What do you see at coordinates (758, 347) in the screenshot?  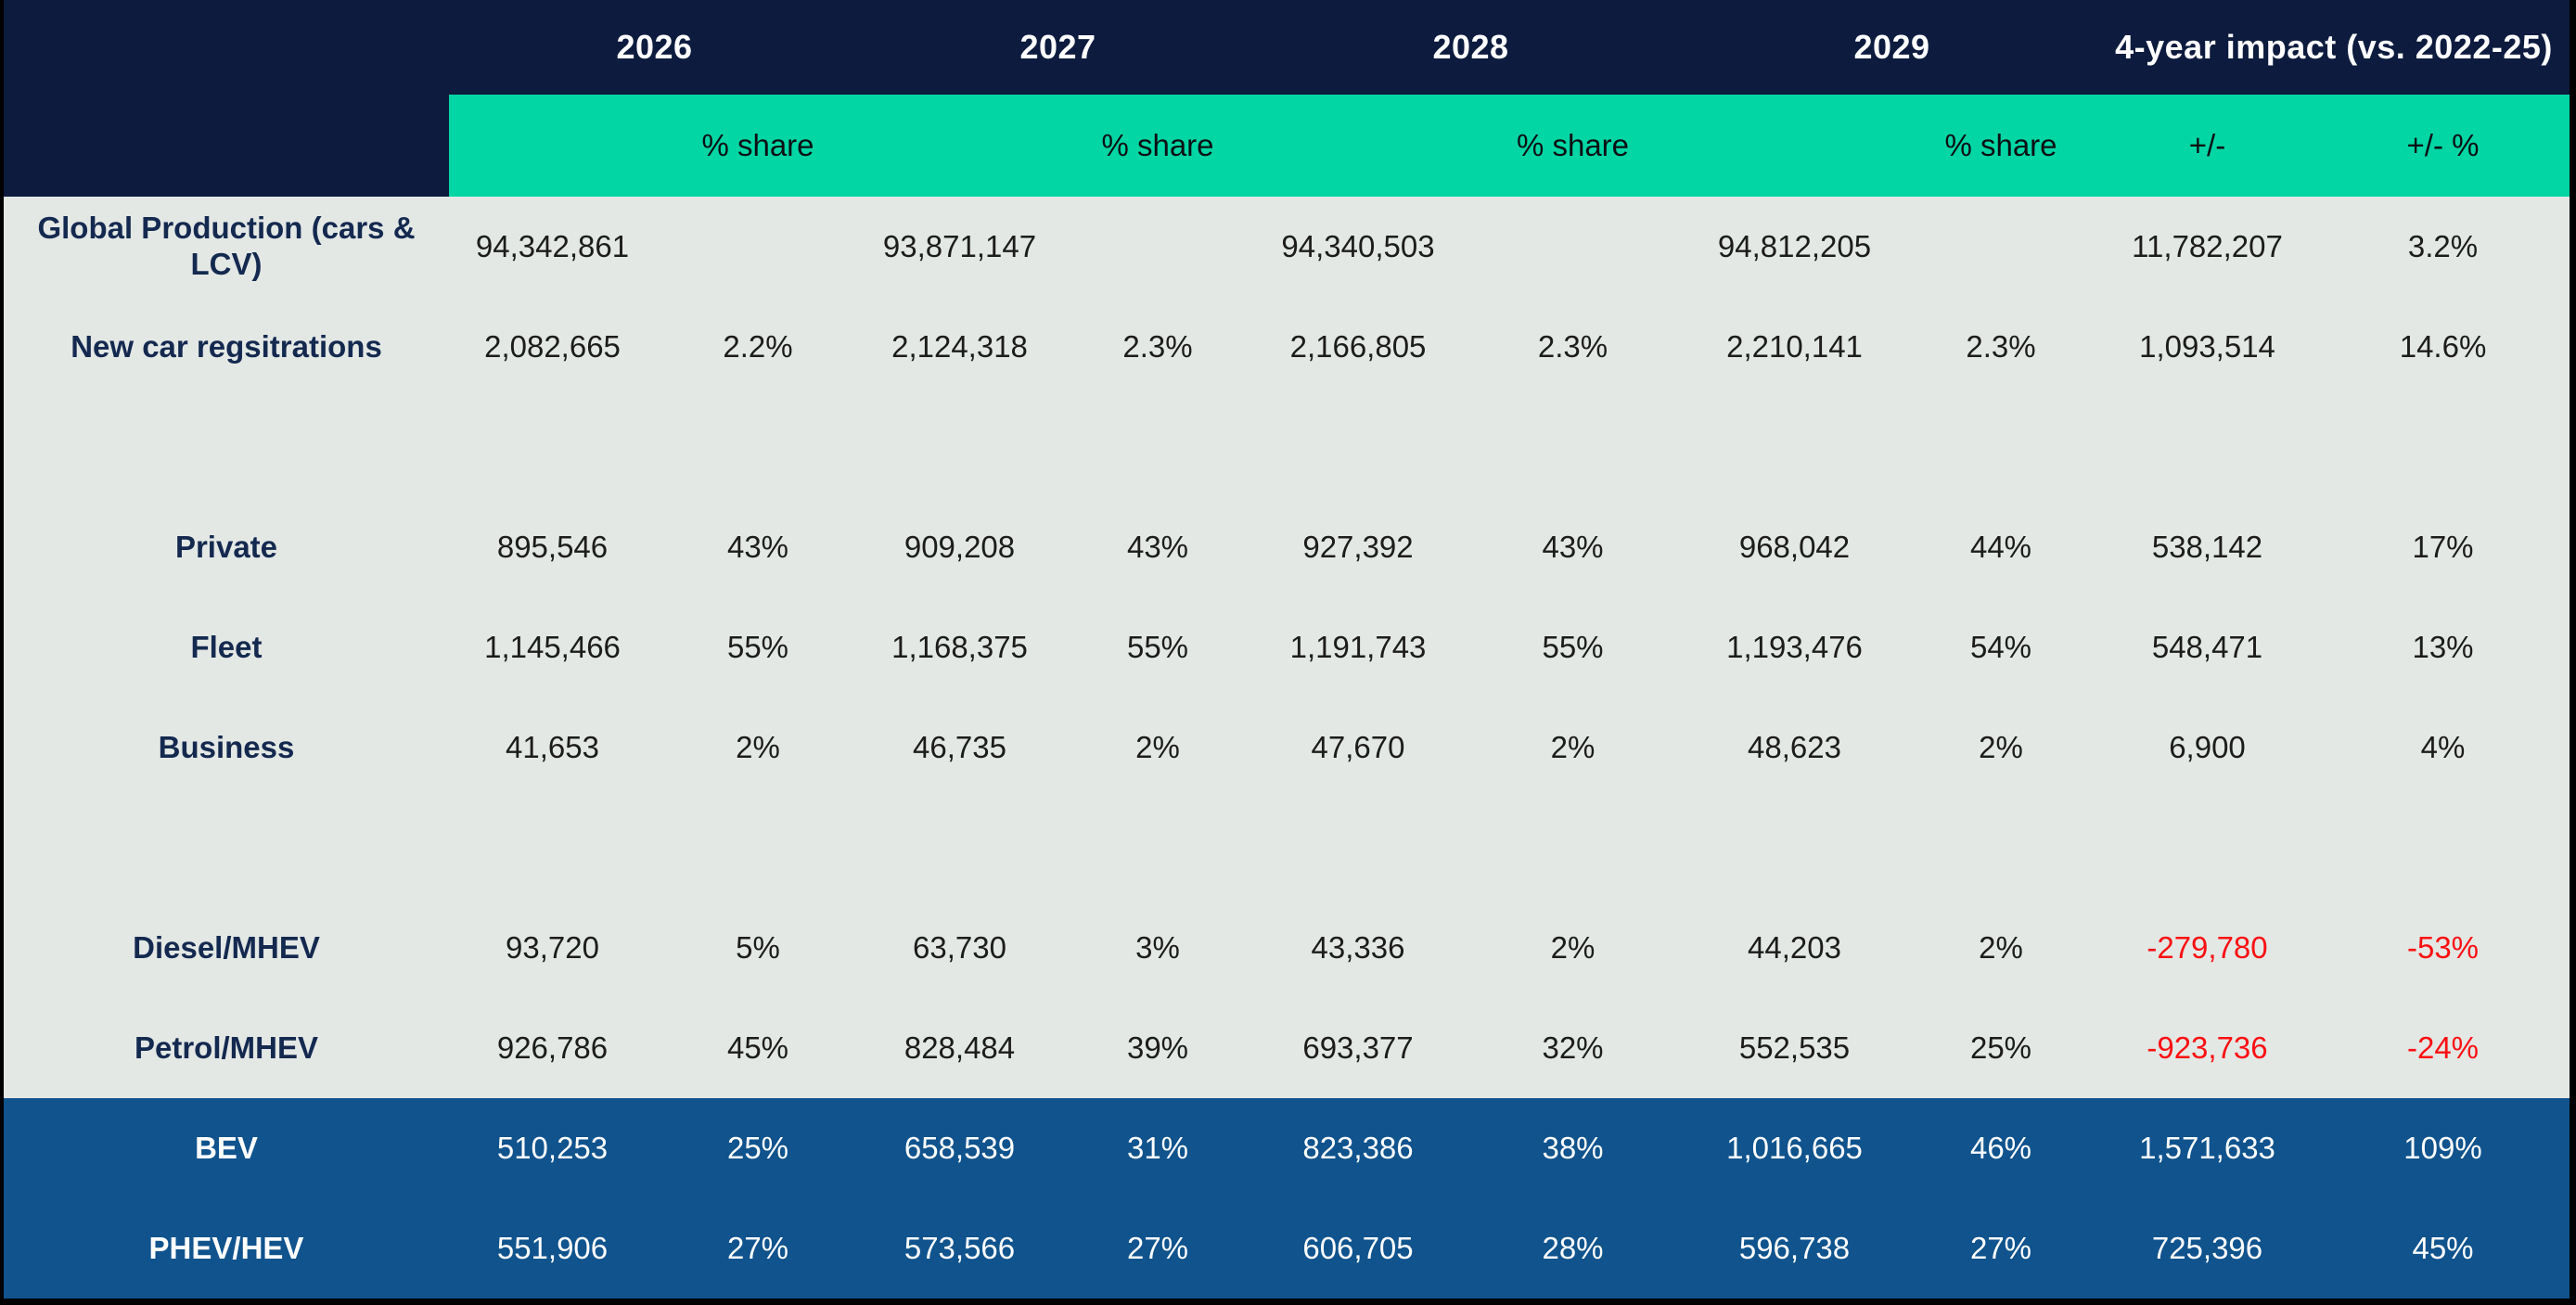 I see `share-cell: 2.2%` at bounding box center [758, 347].